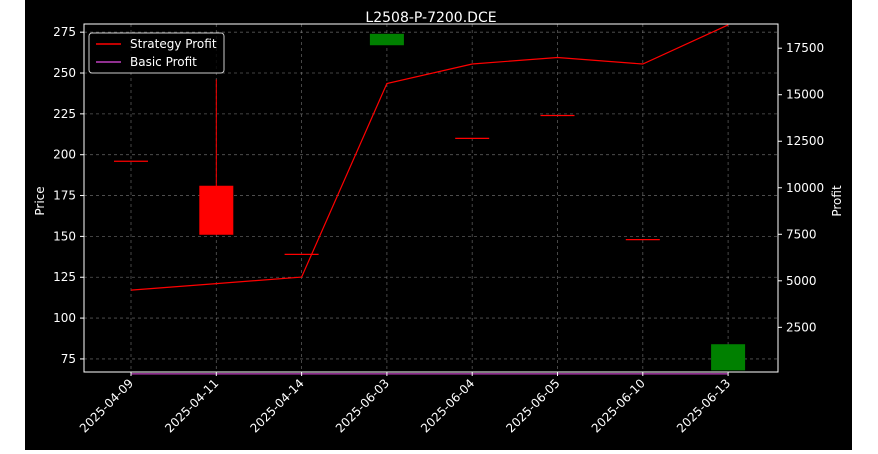  What do you see at coordinates (64, 196) in the screenshot?
I see `y-left-tick-label: 175` at bounding box center [64, 196].